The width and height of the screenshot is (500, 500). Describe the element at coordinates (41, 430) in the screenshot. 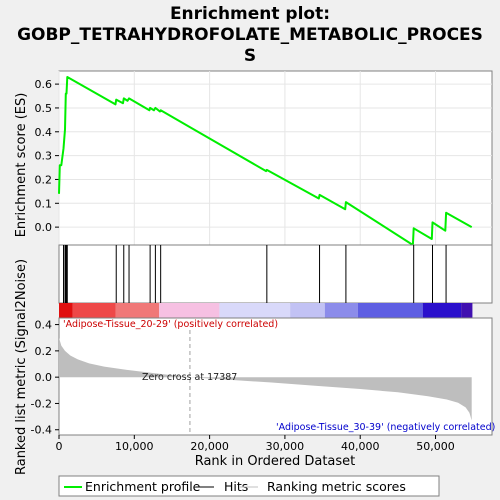

I see `metric-tick-label: -0.4` at that location.